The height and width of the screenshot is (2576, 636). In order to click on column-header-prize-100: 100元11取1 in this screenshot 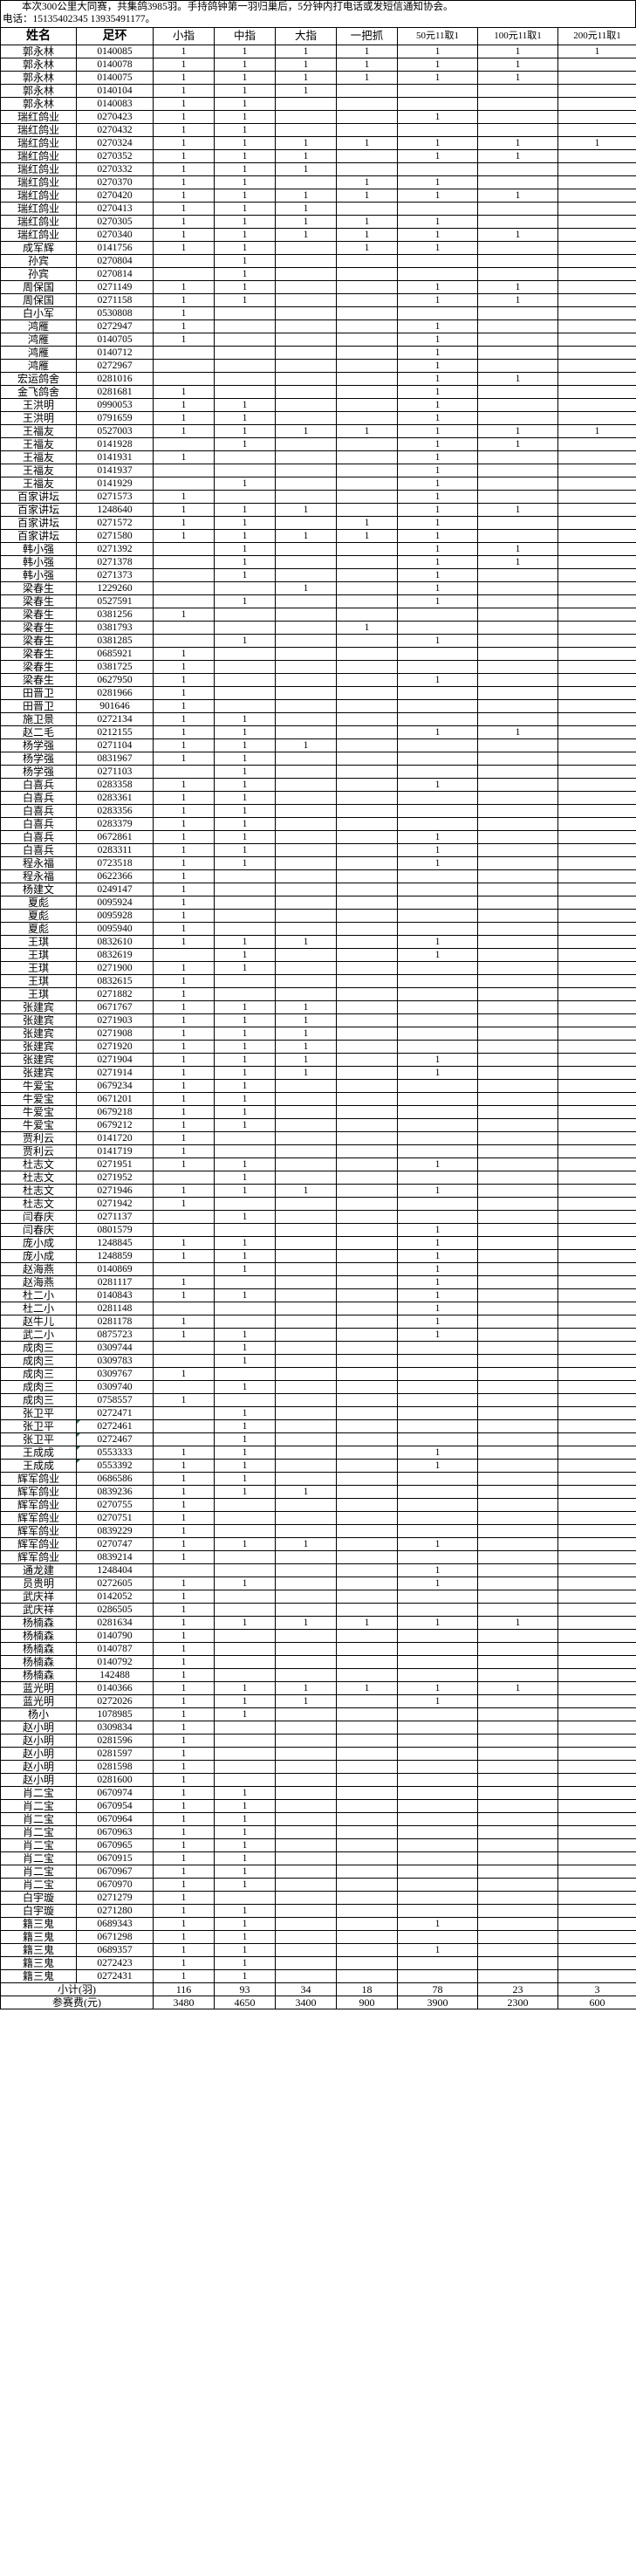, I will do `click(517, 36)`.